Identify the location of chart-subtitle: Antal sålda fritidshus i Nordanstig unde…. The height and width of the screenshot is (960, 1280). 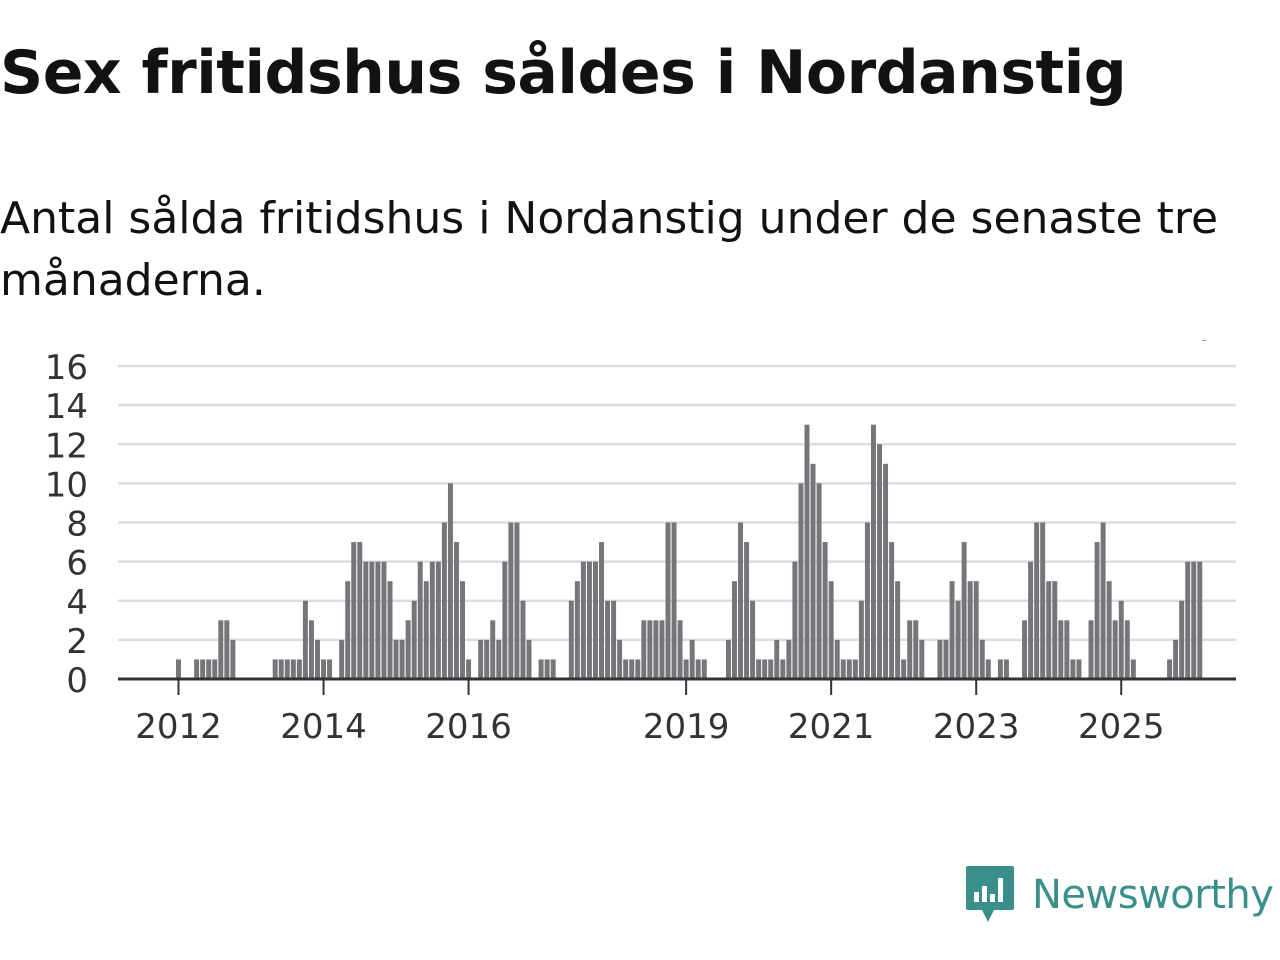
(609, 249).